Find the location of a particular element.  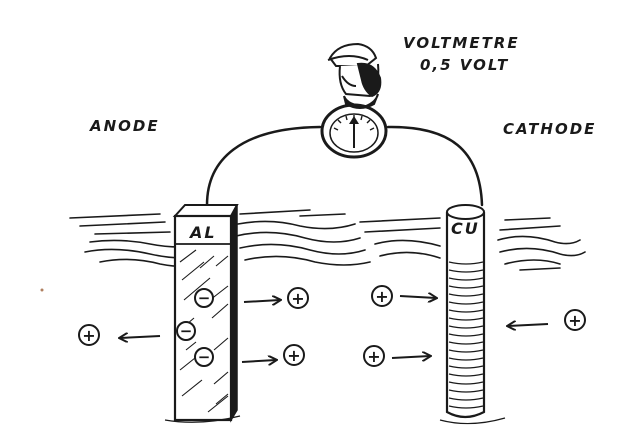

circuit-wire is located at coordinates (344, 166).